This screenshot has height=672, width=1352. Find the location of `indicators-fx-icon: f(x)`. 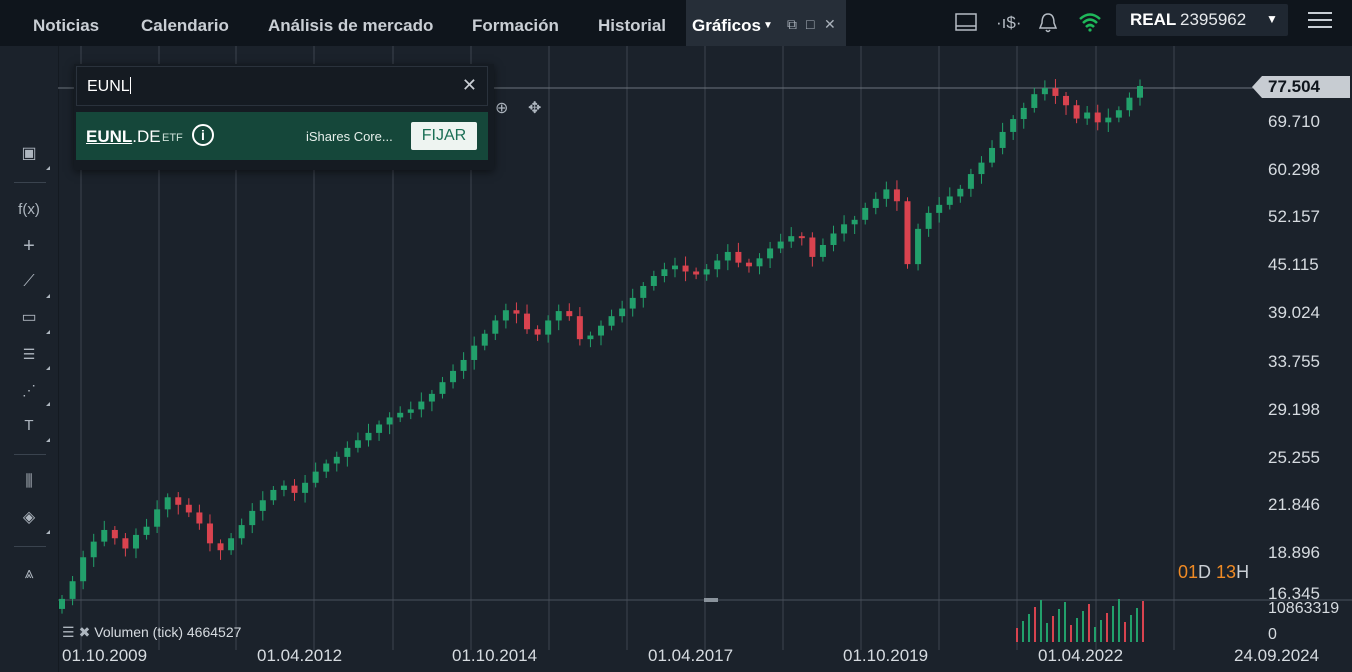

indicators-fx-icon: f(x) is located at coordinates (29, 209).